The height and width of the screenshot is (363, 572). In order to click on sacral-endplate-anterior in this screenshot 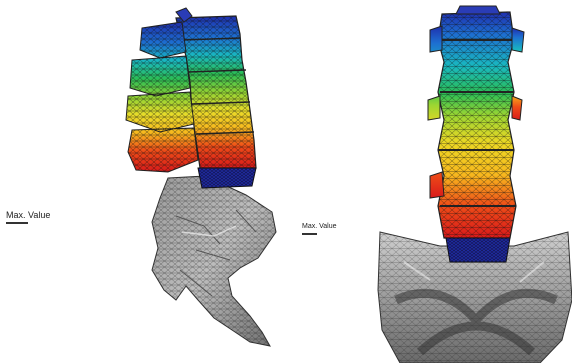, I will do `click(478, 250)`.